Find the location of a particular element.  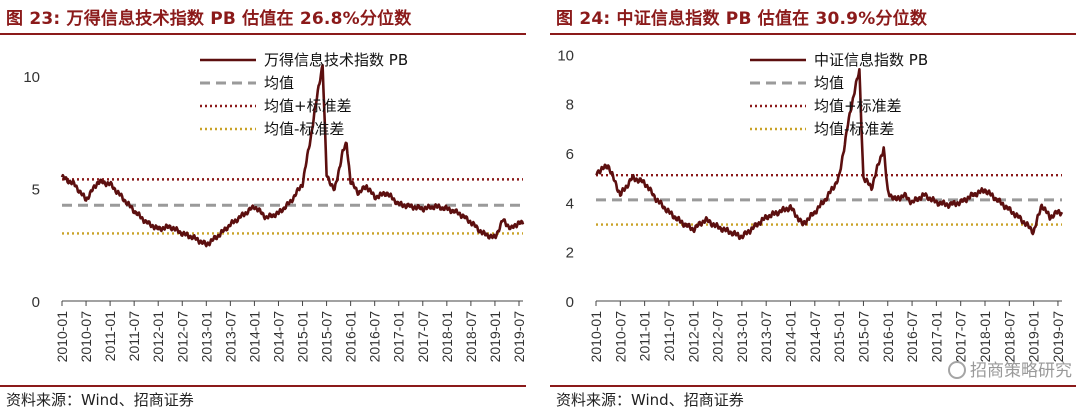

y-tick-label: 8 is located at coordinates (570, 105).